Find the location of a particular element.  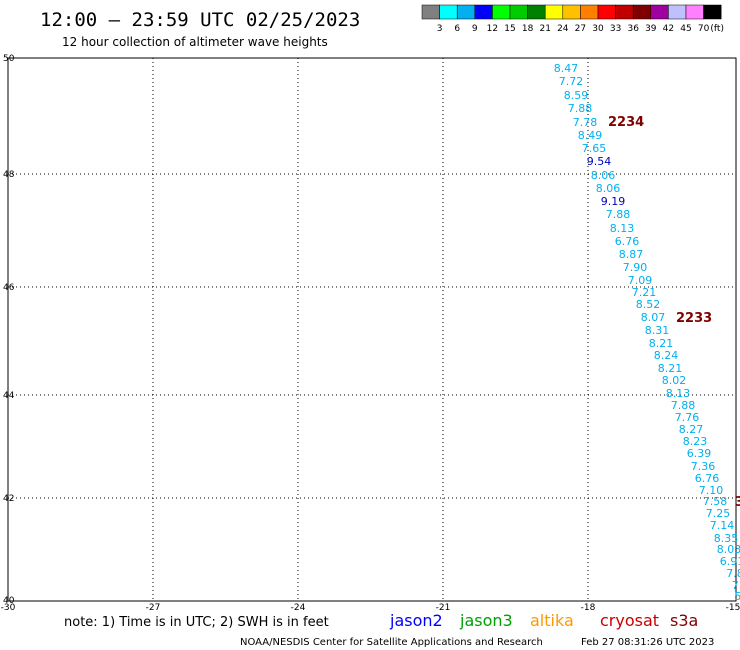

latitude-label: 50 is located at coordinates (9, 59).